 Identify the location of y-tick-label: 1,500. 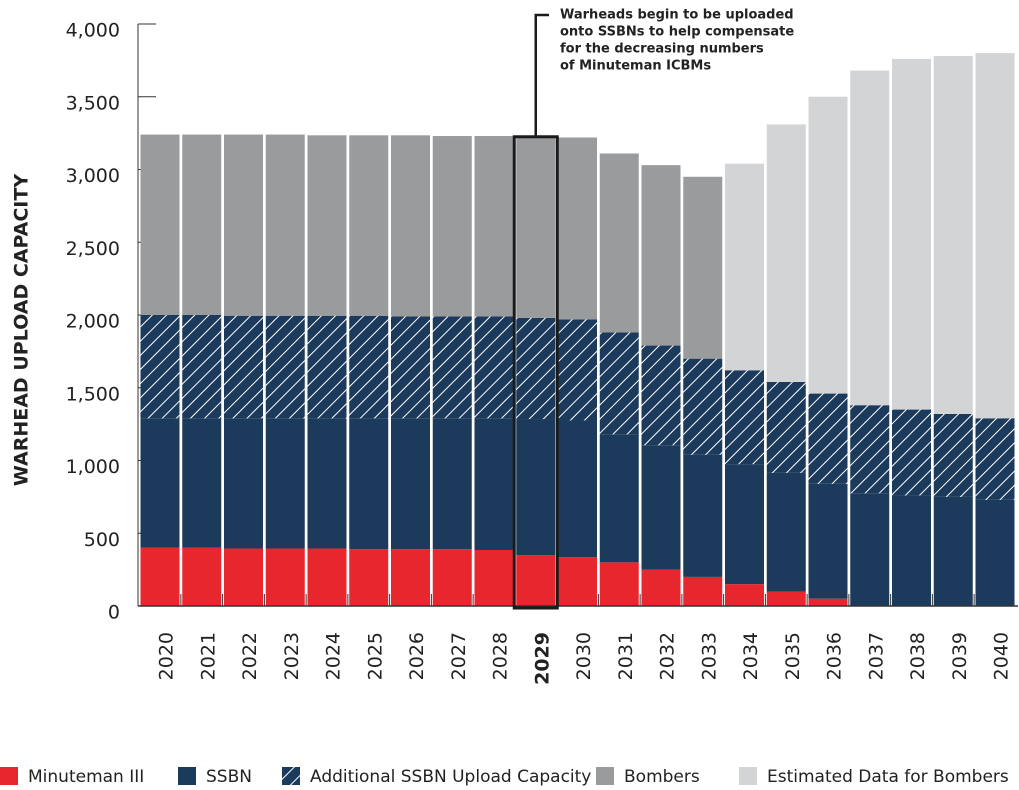
(93, 394).